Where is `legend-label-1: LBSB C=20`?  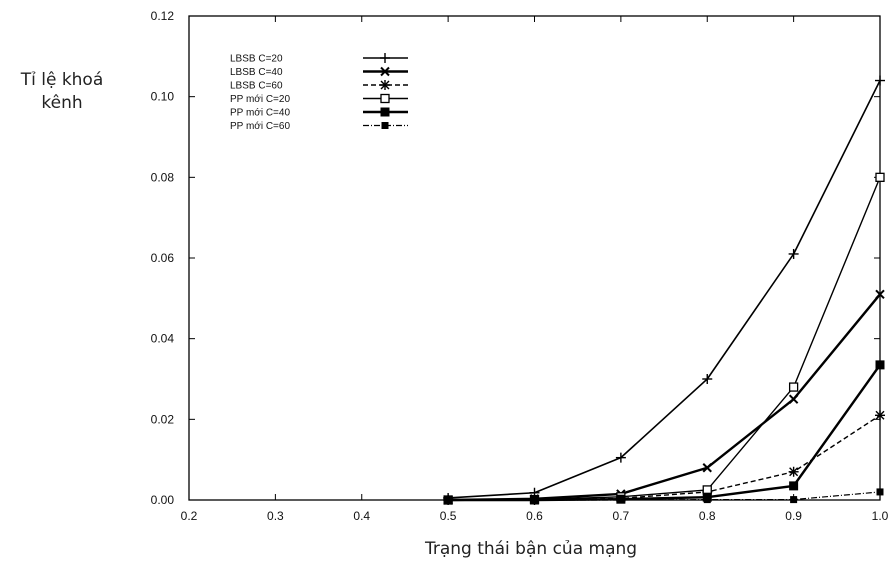 legend-label-1: LBSB C=20 is located at coordinates (256, 59).